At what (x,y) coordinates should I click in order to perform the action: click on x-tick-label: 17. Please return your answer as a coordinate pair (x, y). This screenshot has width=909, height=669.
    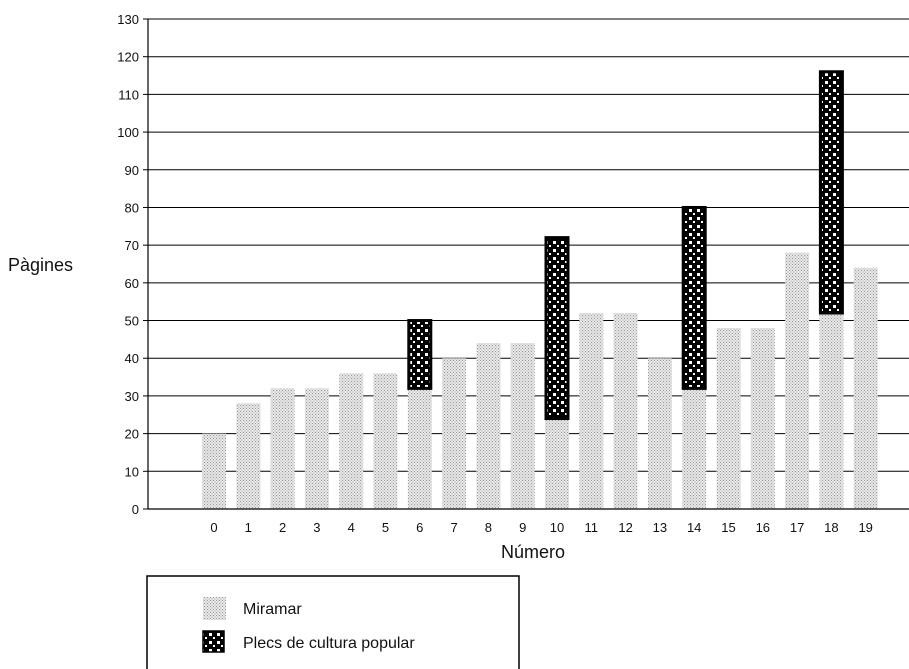
    Looking at the image, I should click on (797, 527).